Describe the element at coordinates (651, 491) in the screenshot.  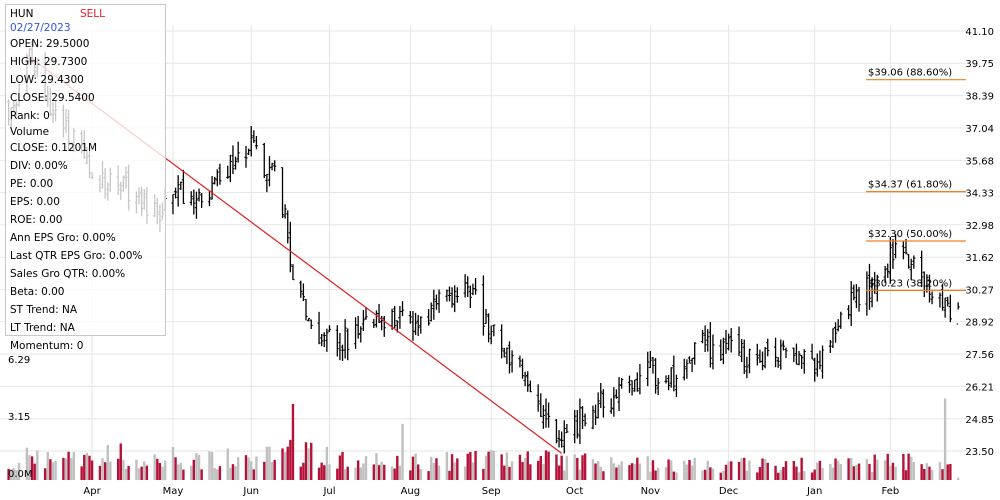
I see `month-tick-label: Nov` at that location.